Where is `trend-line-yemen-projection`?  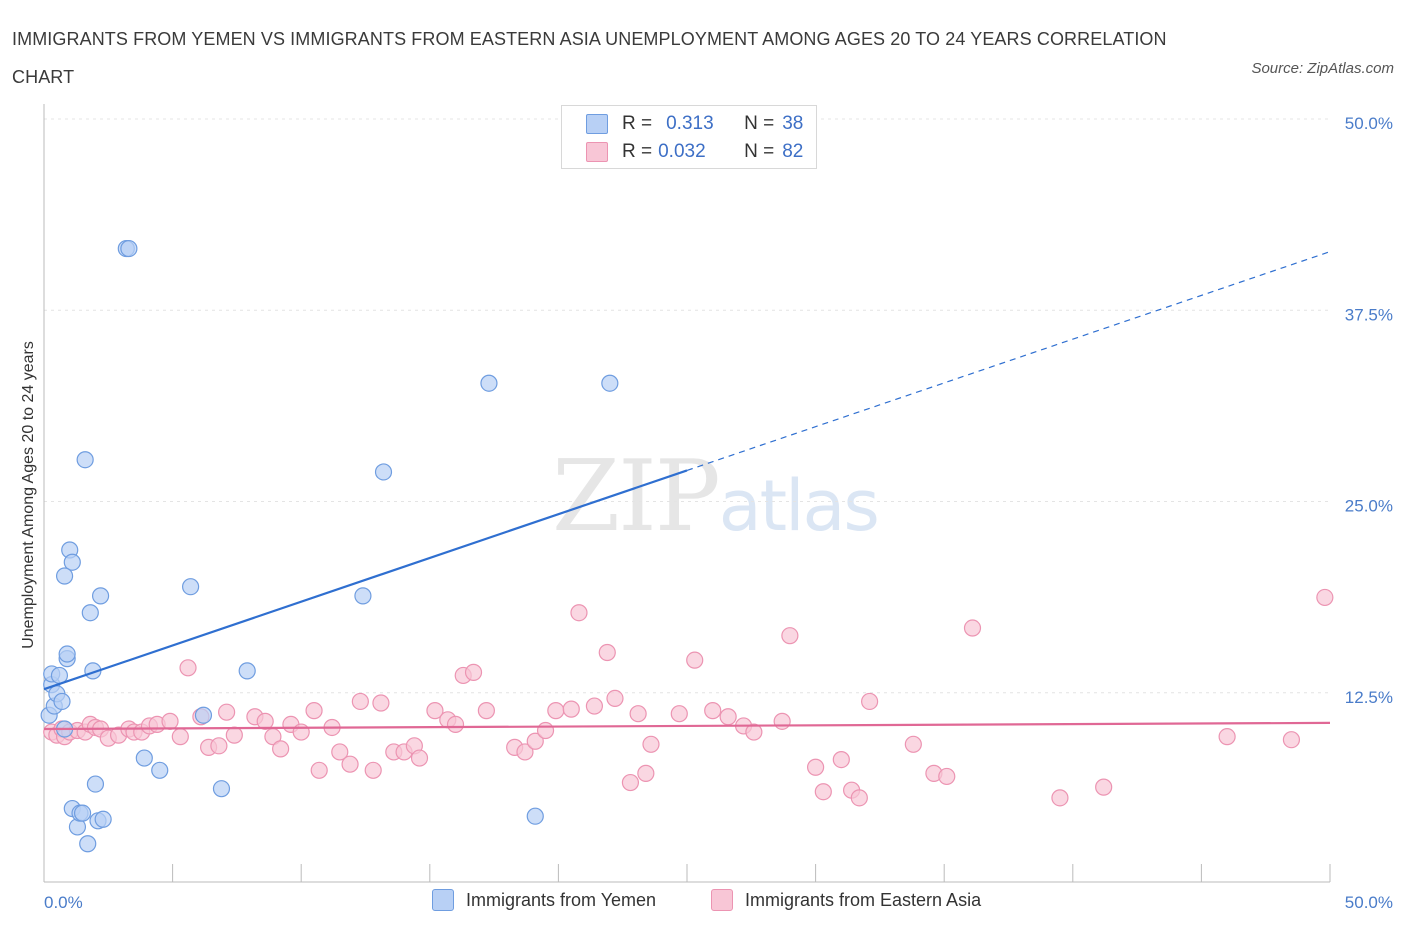
trend-line-yemen-projection is located at coordinates (1008, 361).